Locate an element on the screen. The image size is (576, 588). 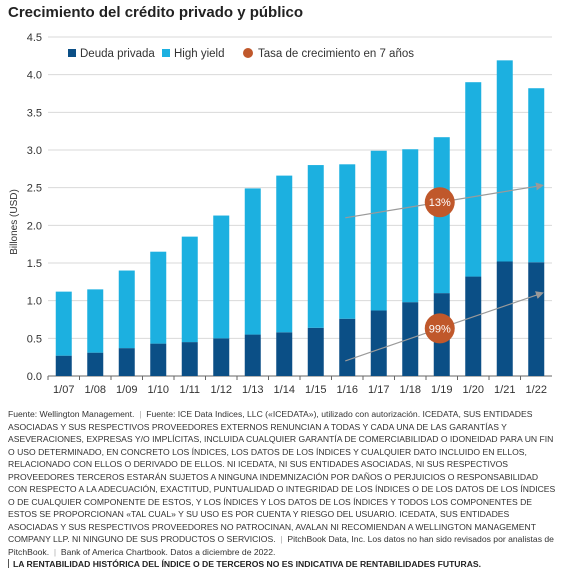
y-tick-label: 4.0 is located at coordinates (34, 76).